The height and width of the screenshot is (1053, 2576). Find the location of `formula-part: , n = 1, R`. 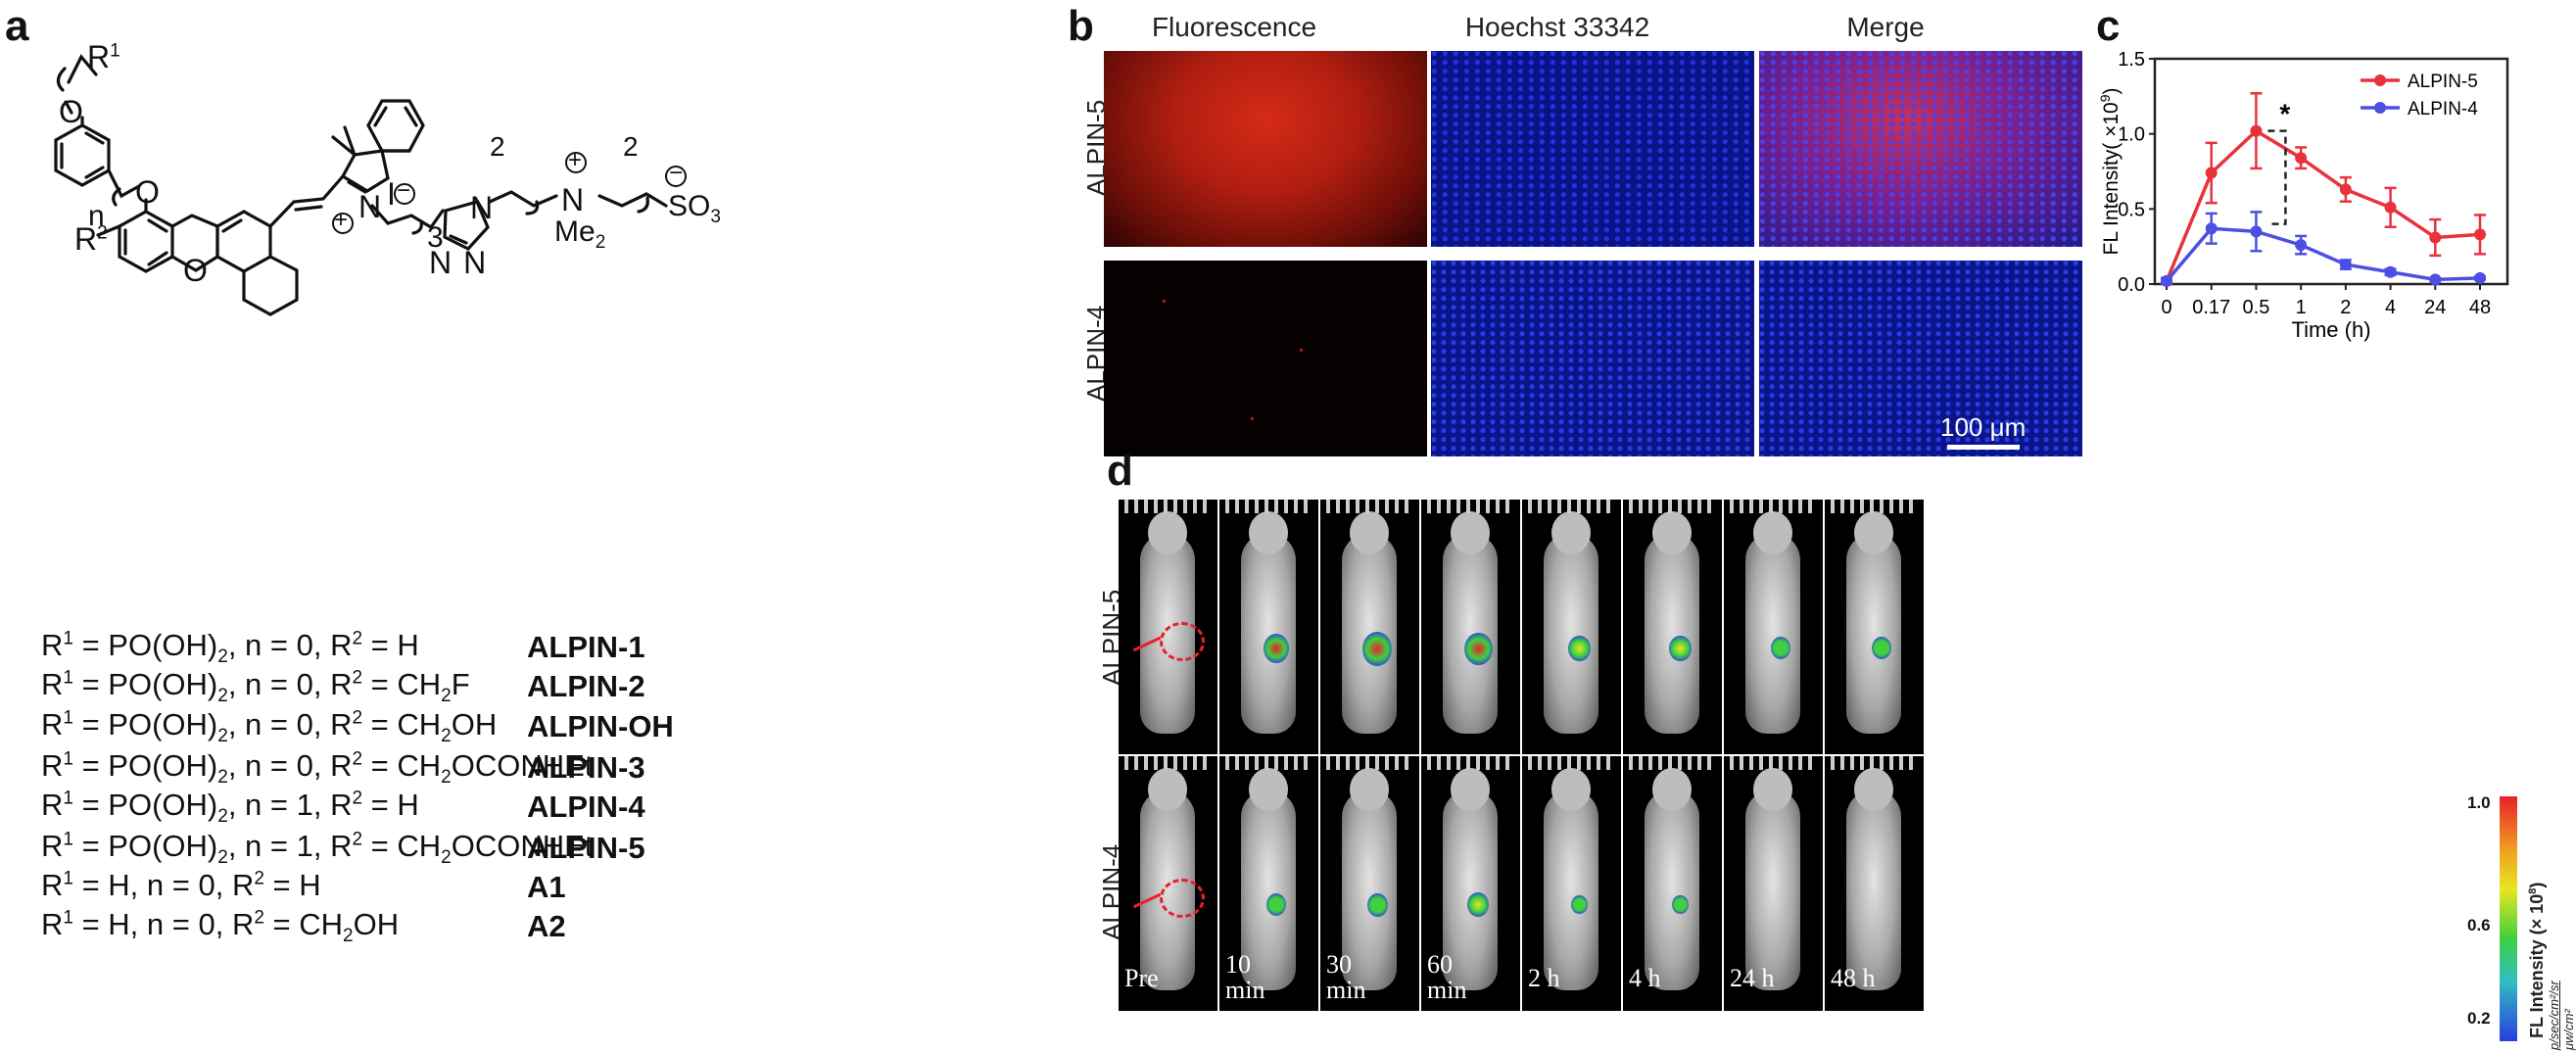

formula-part: , n = 1, R is located at coordinates (290, 805).